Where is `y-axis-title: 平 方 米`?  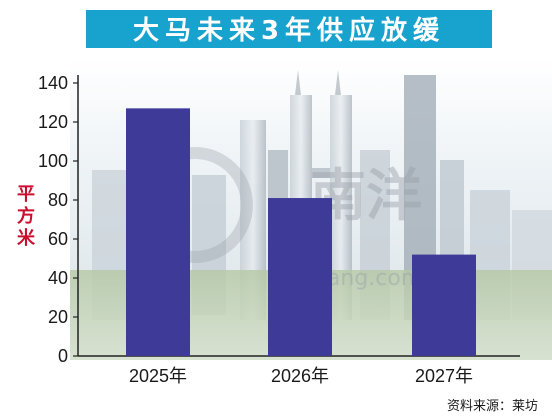
y-axis-title: 平 方 米 is located at coordinates (26, 216).